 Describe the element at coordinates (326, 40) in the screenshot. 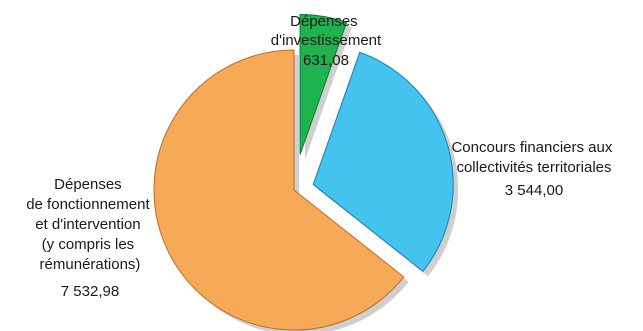

I see `label-investissement-line-2: d'investissement` at that location.